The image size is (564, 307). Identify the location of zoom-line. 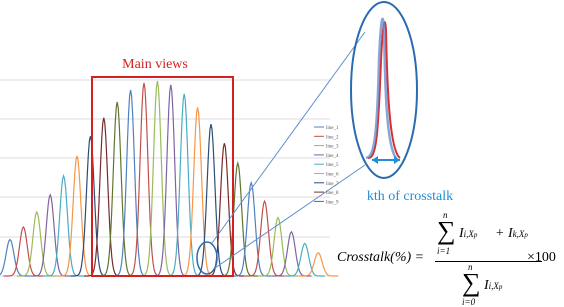
(290, 216).